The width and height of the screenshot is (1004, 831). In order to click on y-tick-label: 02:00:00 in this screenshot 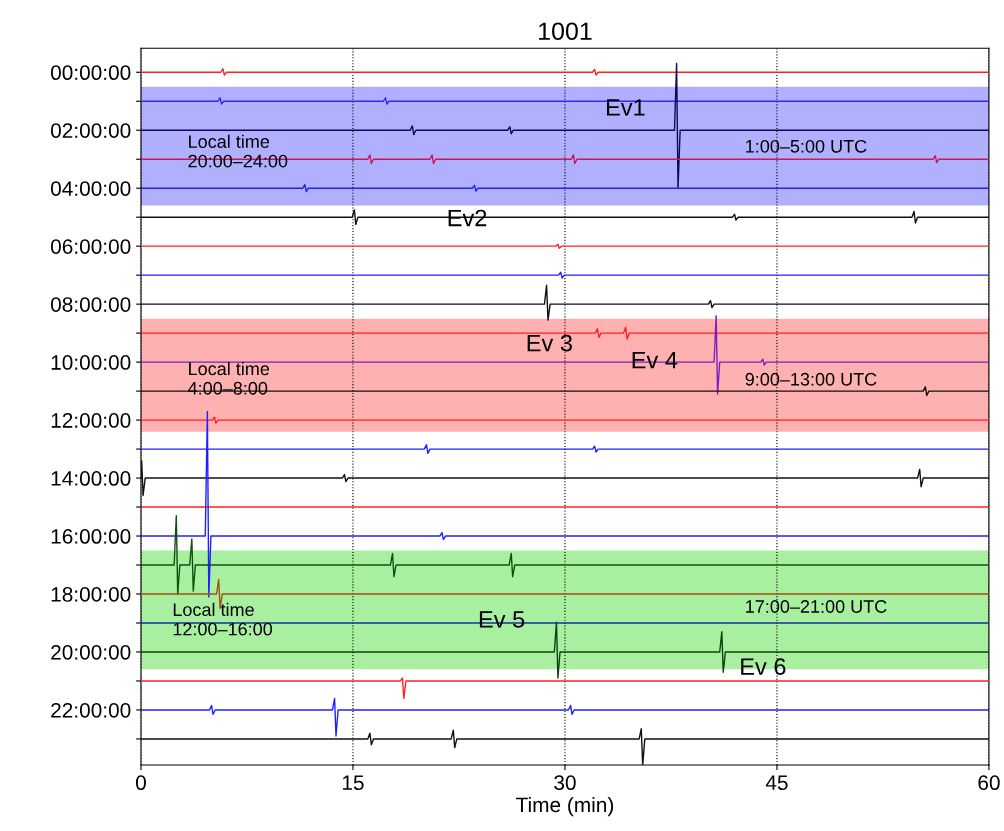, I will do `click(90, 130)`.